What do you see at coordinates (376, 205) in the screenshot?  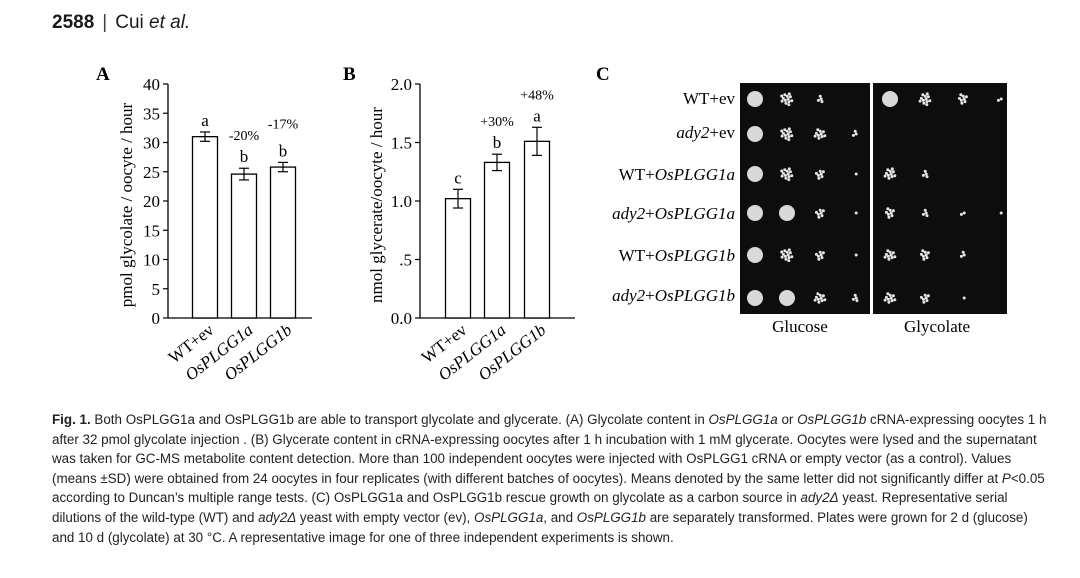 I see `panel-b-ylabel: nmol glycerate/oocyte / hour` at bounding box center [376, 205].